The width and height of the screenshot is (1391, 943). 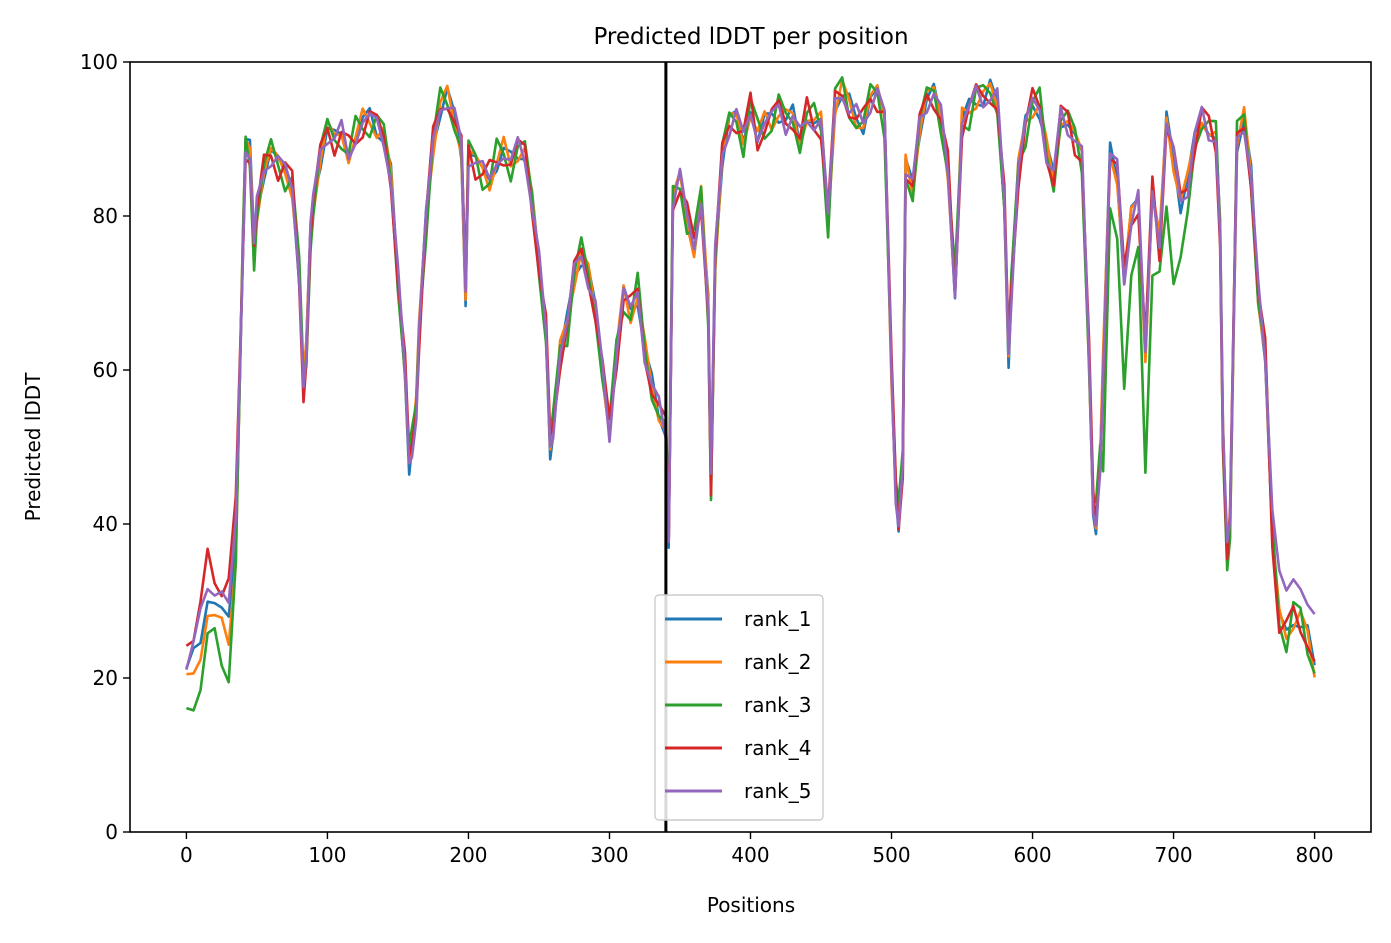 What do you see at coordinates (891, 855) in the screenshot?
I see `x-tick-label: 500` at bounding box center [891, 855].